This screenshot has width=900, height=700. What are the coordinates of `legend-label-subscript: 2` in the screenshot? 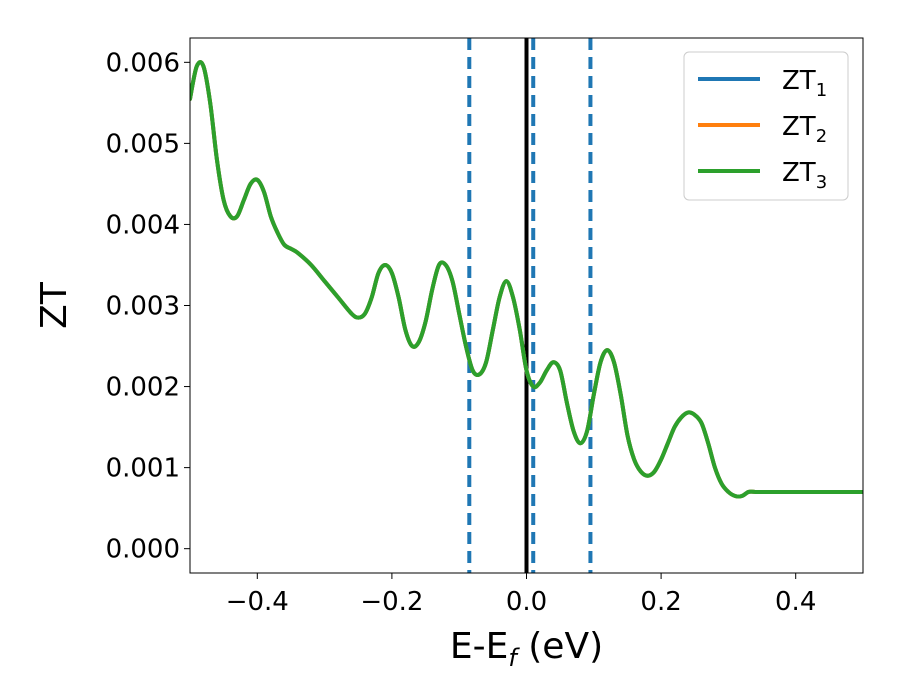 It's located at (821, 136).